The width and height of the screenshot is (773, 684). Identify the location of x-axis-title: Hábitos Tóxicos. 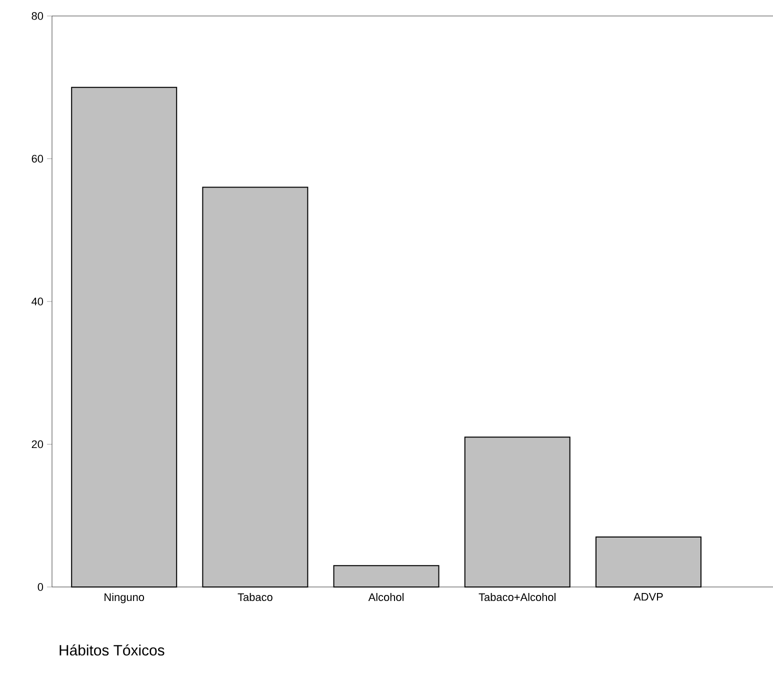
(112, 650).